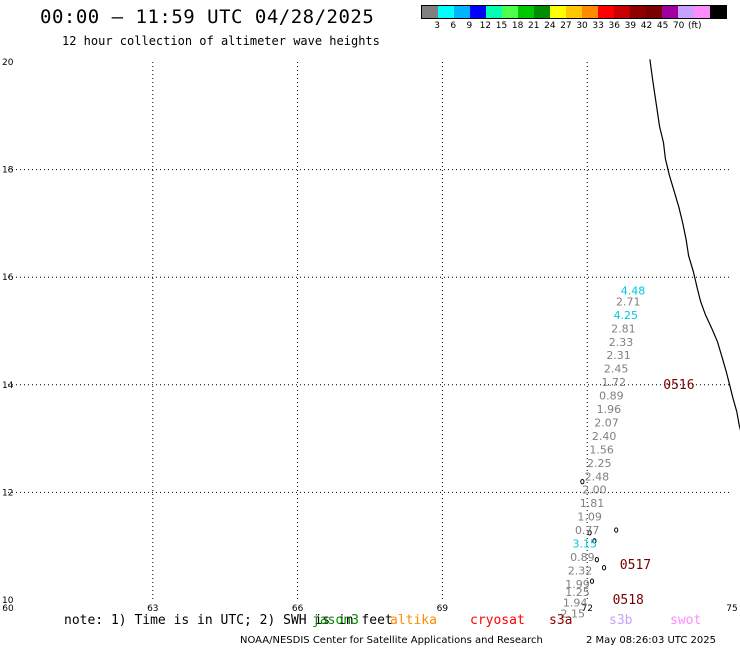  I want to click on swh-reading: 1.81, so click(592, 503).